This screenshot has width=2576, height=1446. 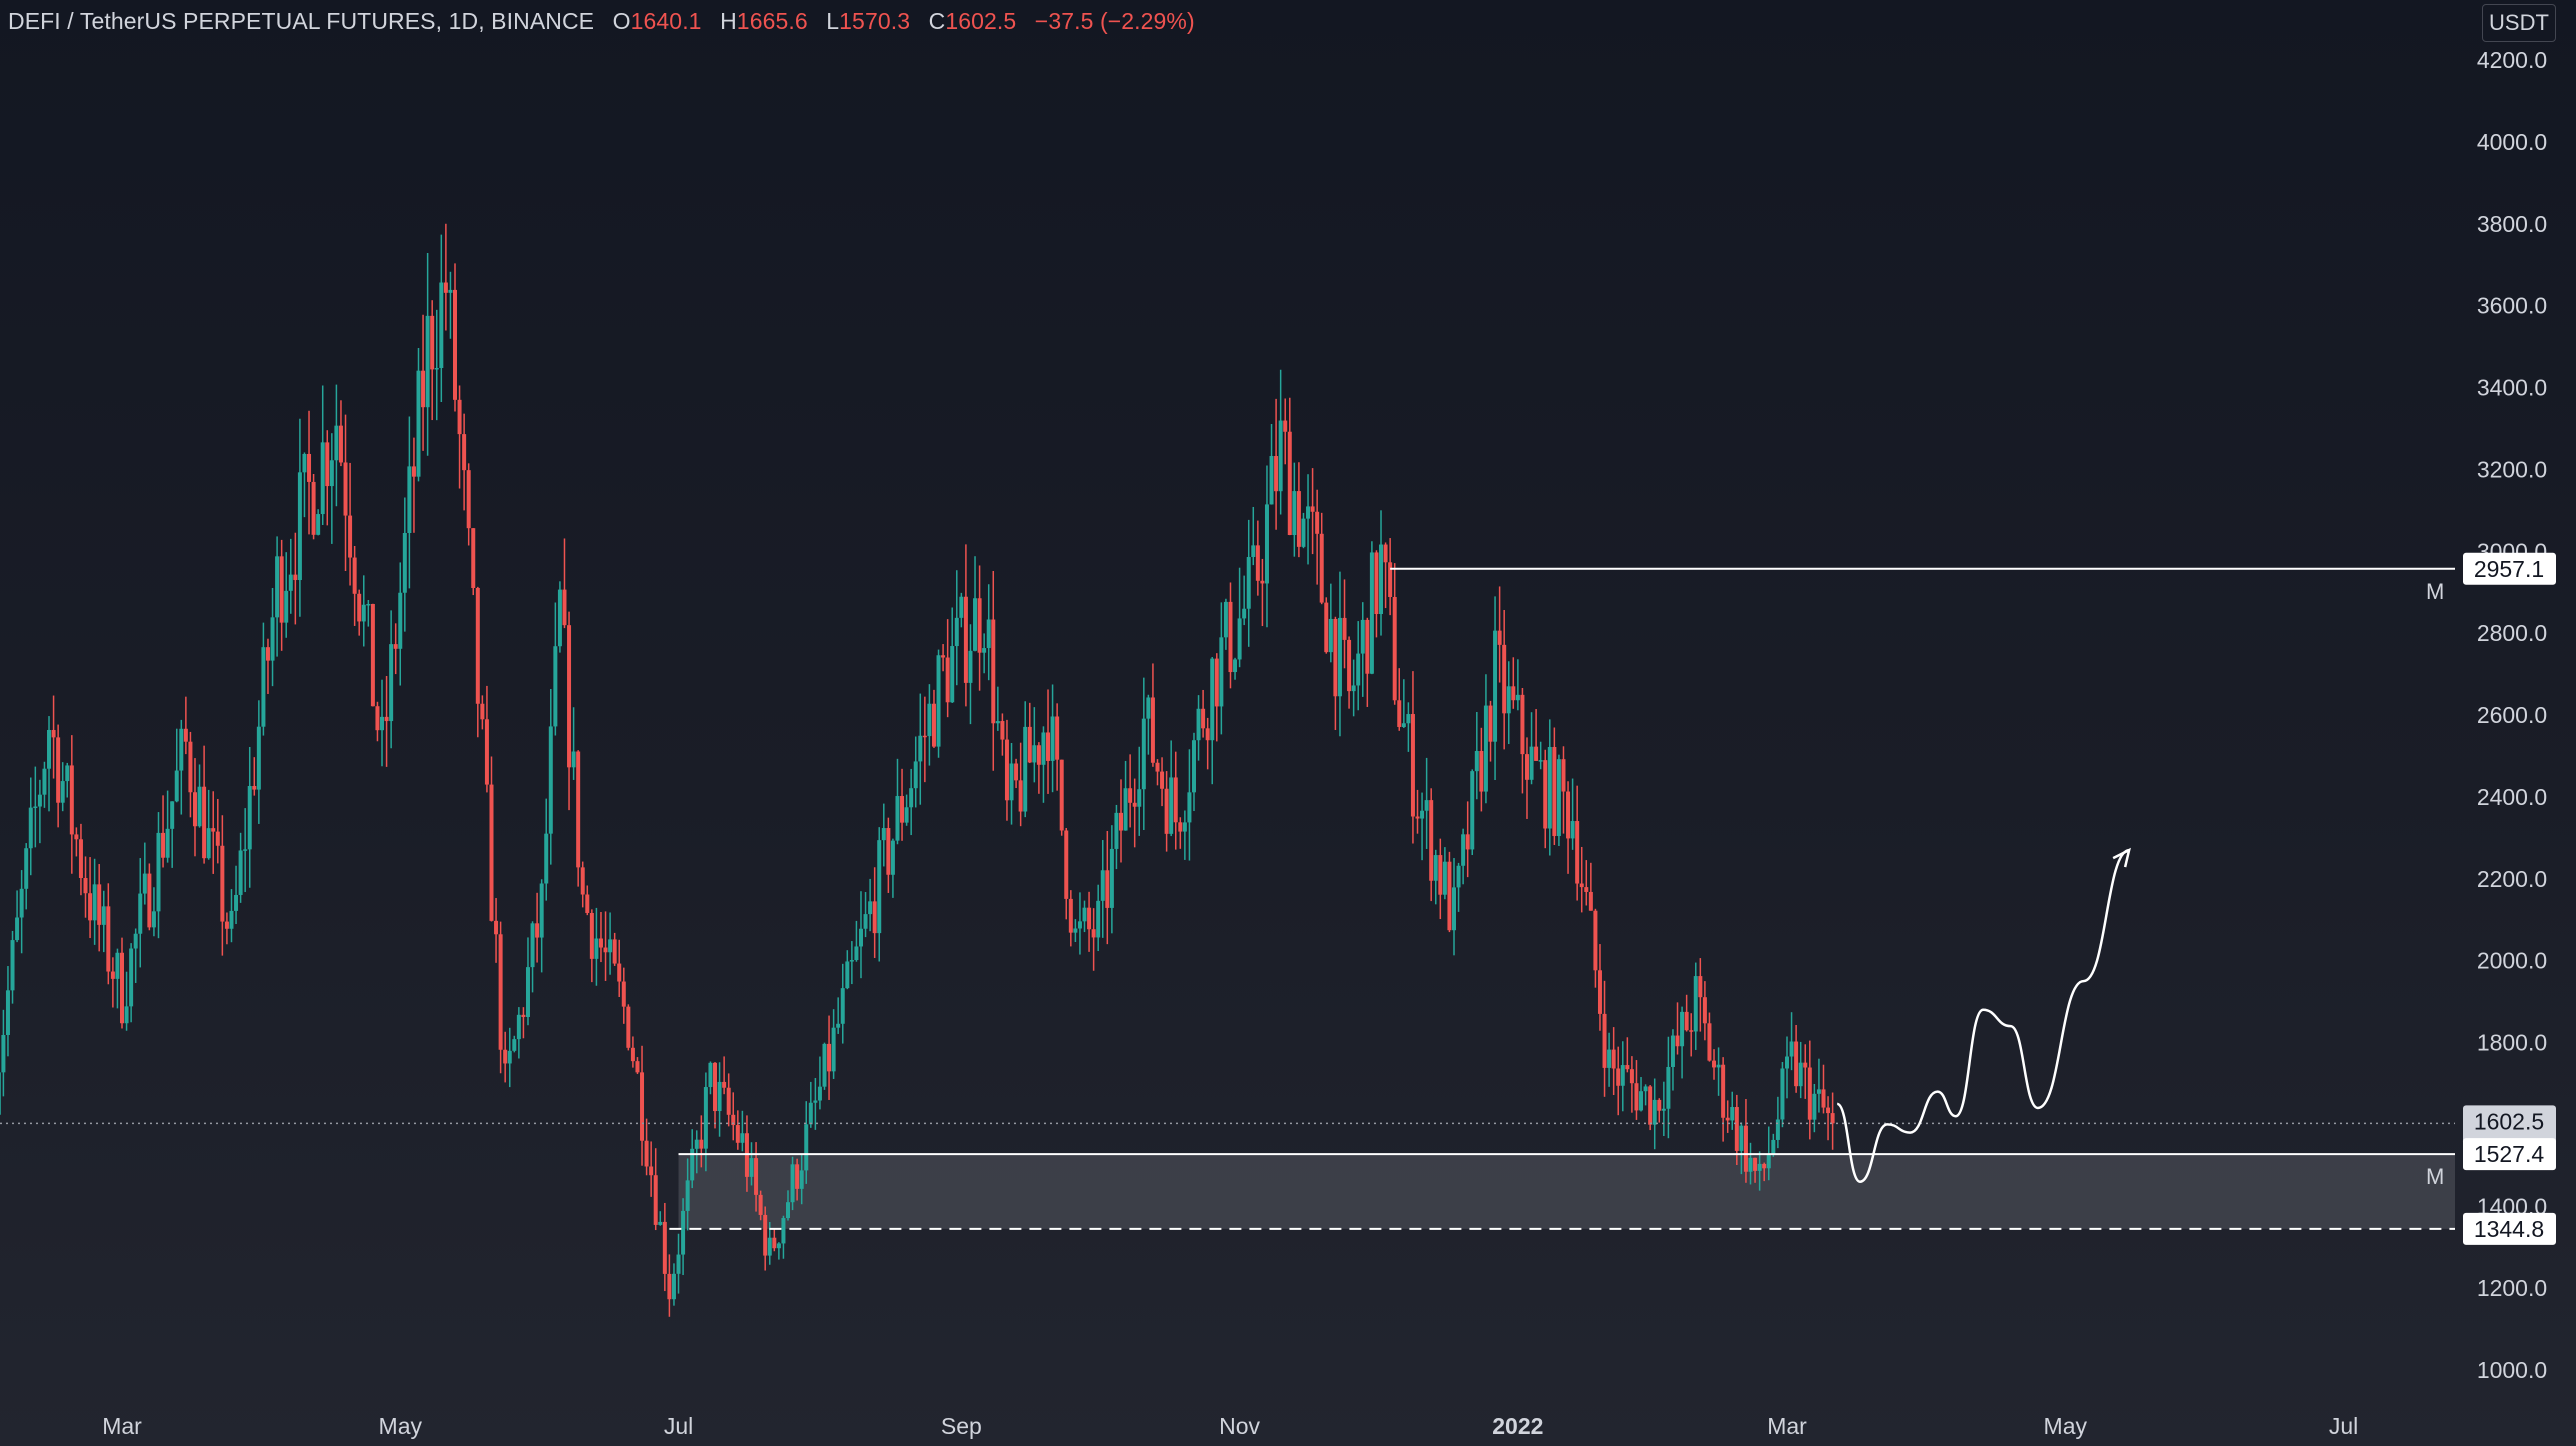 I want to click on currency-button: USDT, so click(x=2519, y=23).